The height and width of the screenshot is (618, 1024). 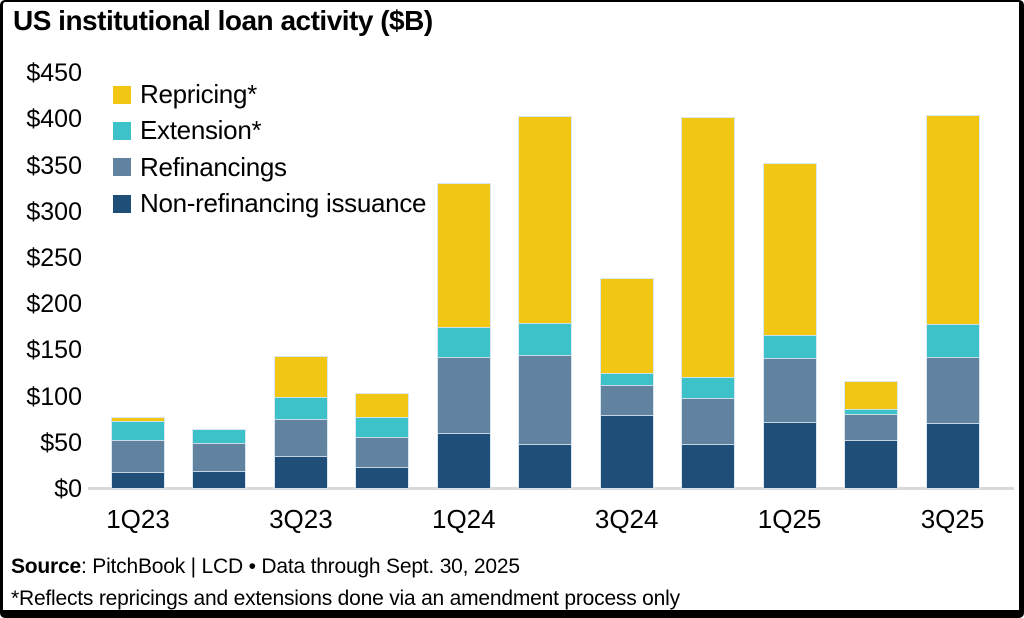 What do you see at coordinates (138, 519) in the screenshot?
I see `x-tick-label: 1Q23` at bounding box center [138, 519].